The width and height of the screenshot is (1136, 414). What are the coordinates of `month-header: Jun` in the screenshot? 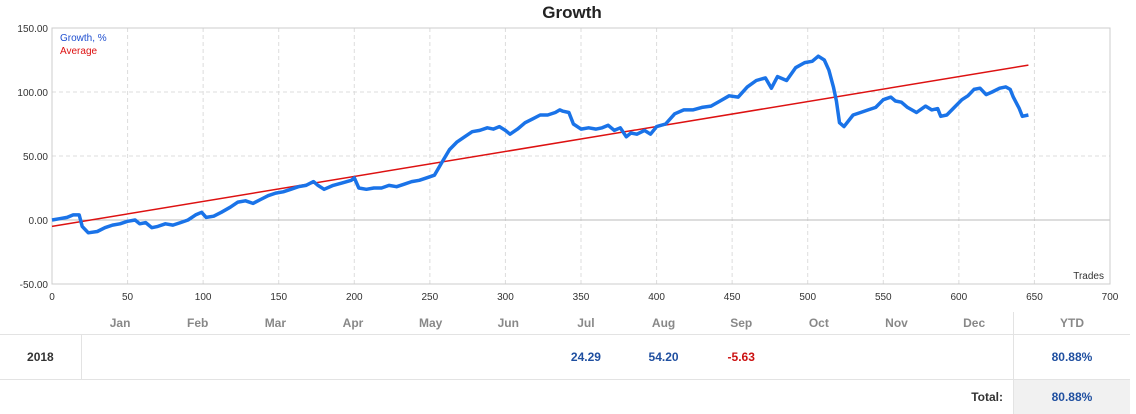 It's located at (508, 323).